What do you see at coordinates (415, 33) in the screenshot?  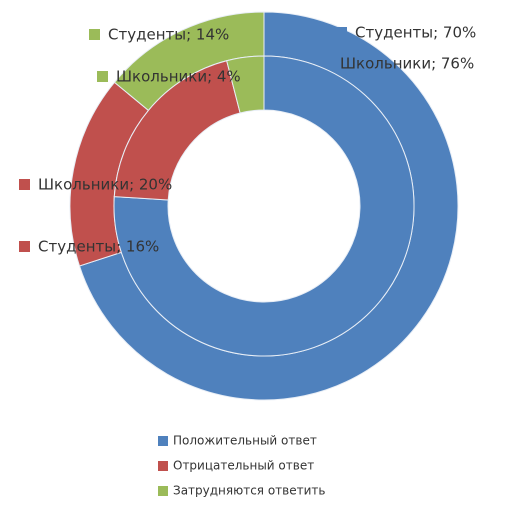 I see `data-label: Студенты; 70%` at bounding box center [415, 33].